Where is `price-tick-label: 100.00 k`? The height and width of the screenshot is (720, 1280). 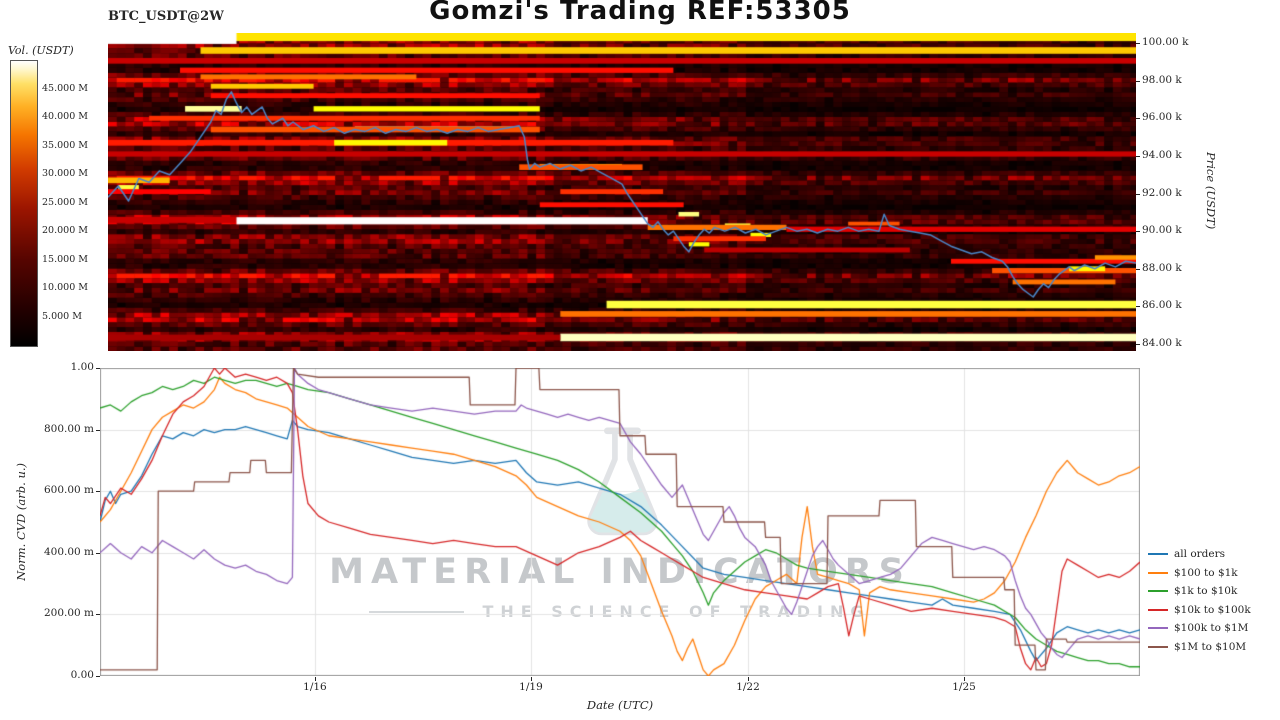 price-tick-label: 100.00 k is located at coordinates (1165, 41).